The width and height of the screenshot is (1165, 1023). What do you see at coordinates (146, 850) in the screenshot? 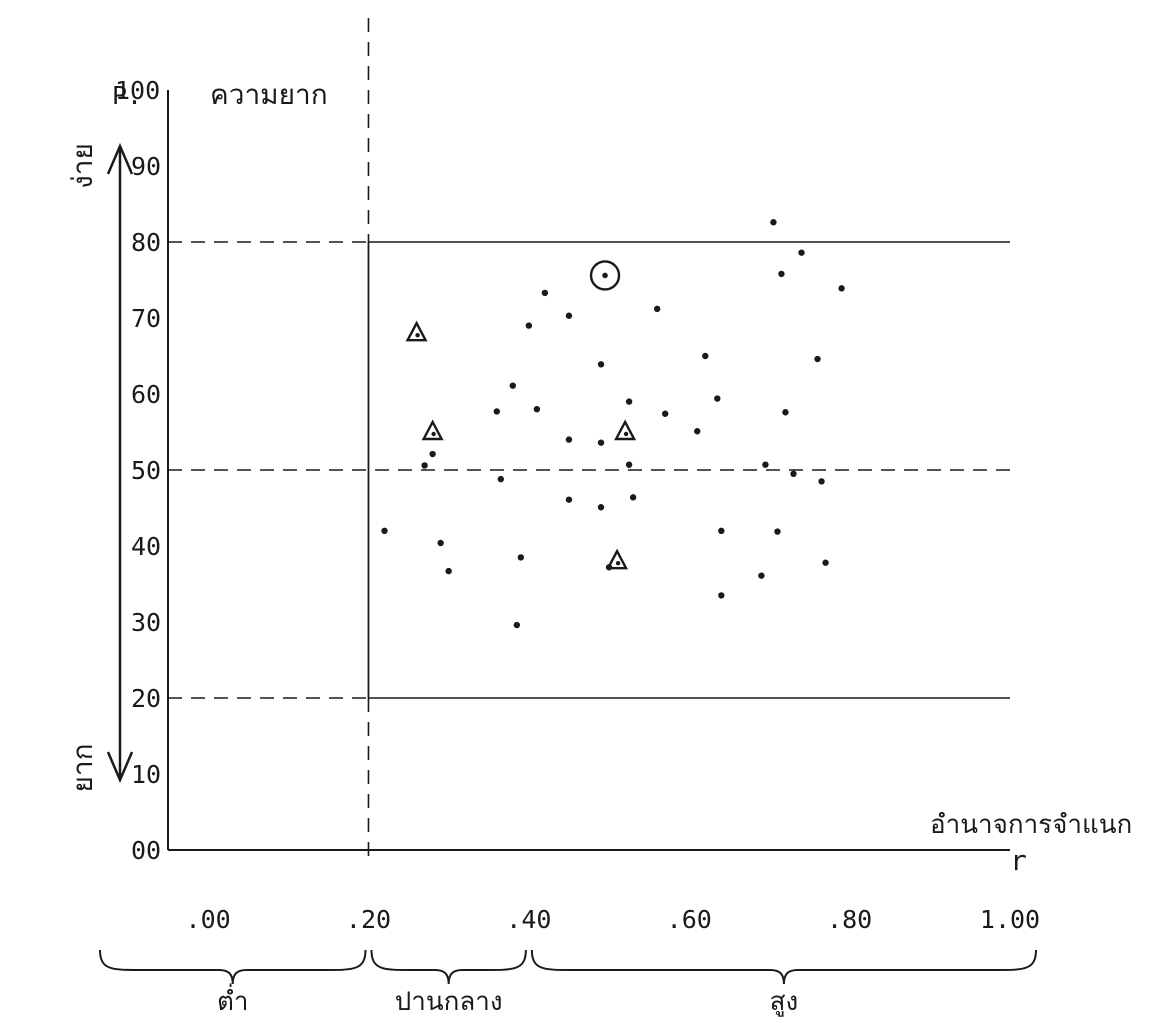
I see `y-tick-label: 00` at bounding box center [146, 850].